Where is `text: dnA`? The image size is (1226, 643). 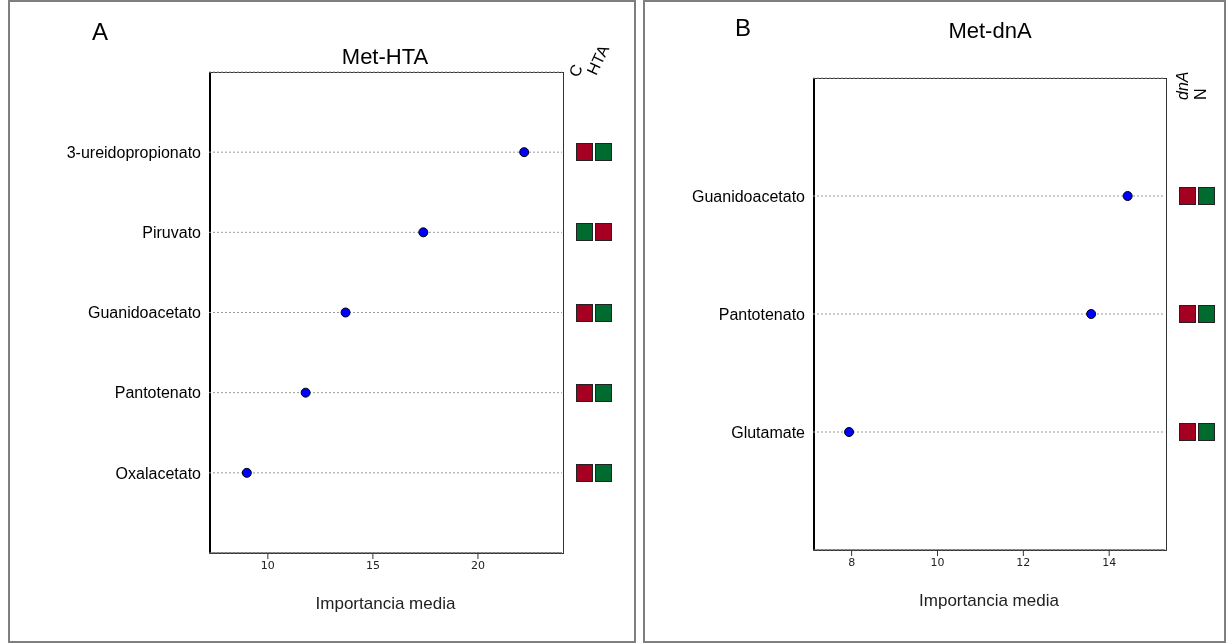
text: dnA is located at coordinates (1183, 85).